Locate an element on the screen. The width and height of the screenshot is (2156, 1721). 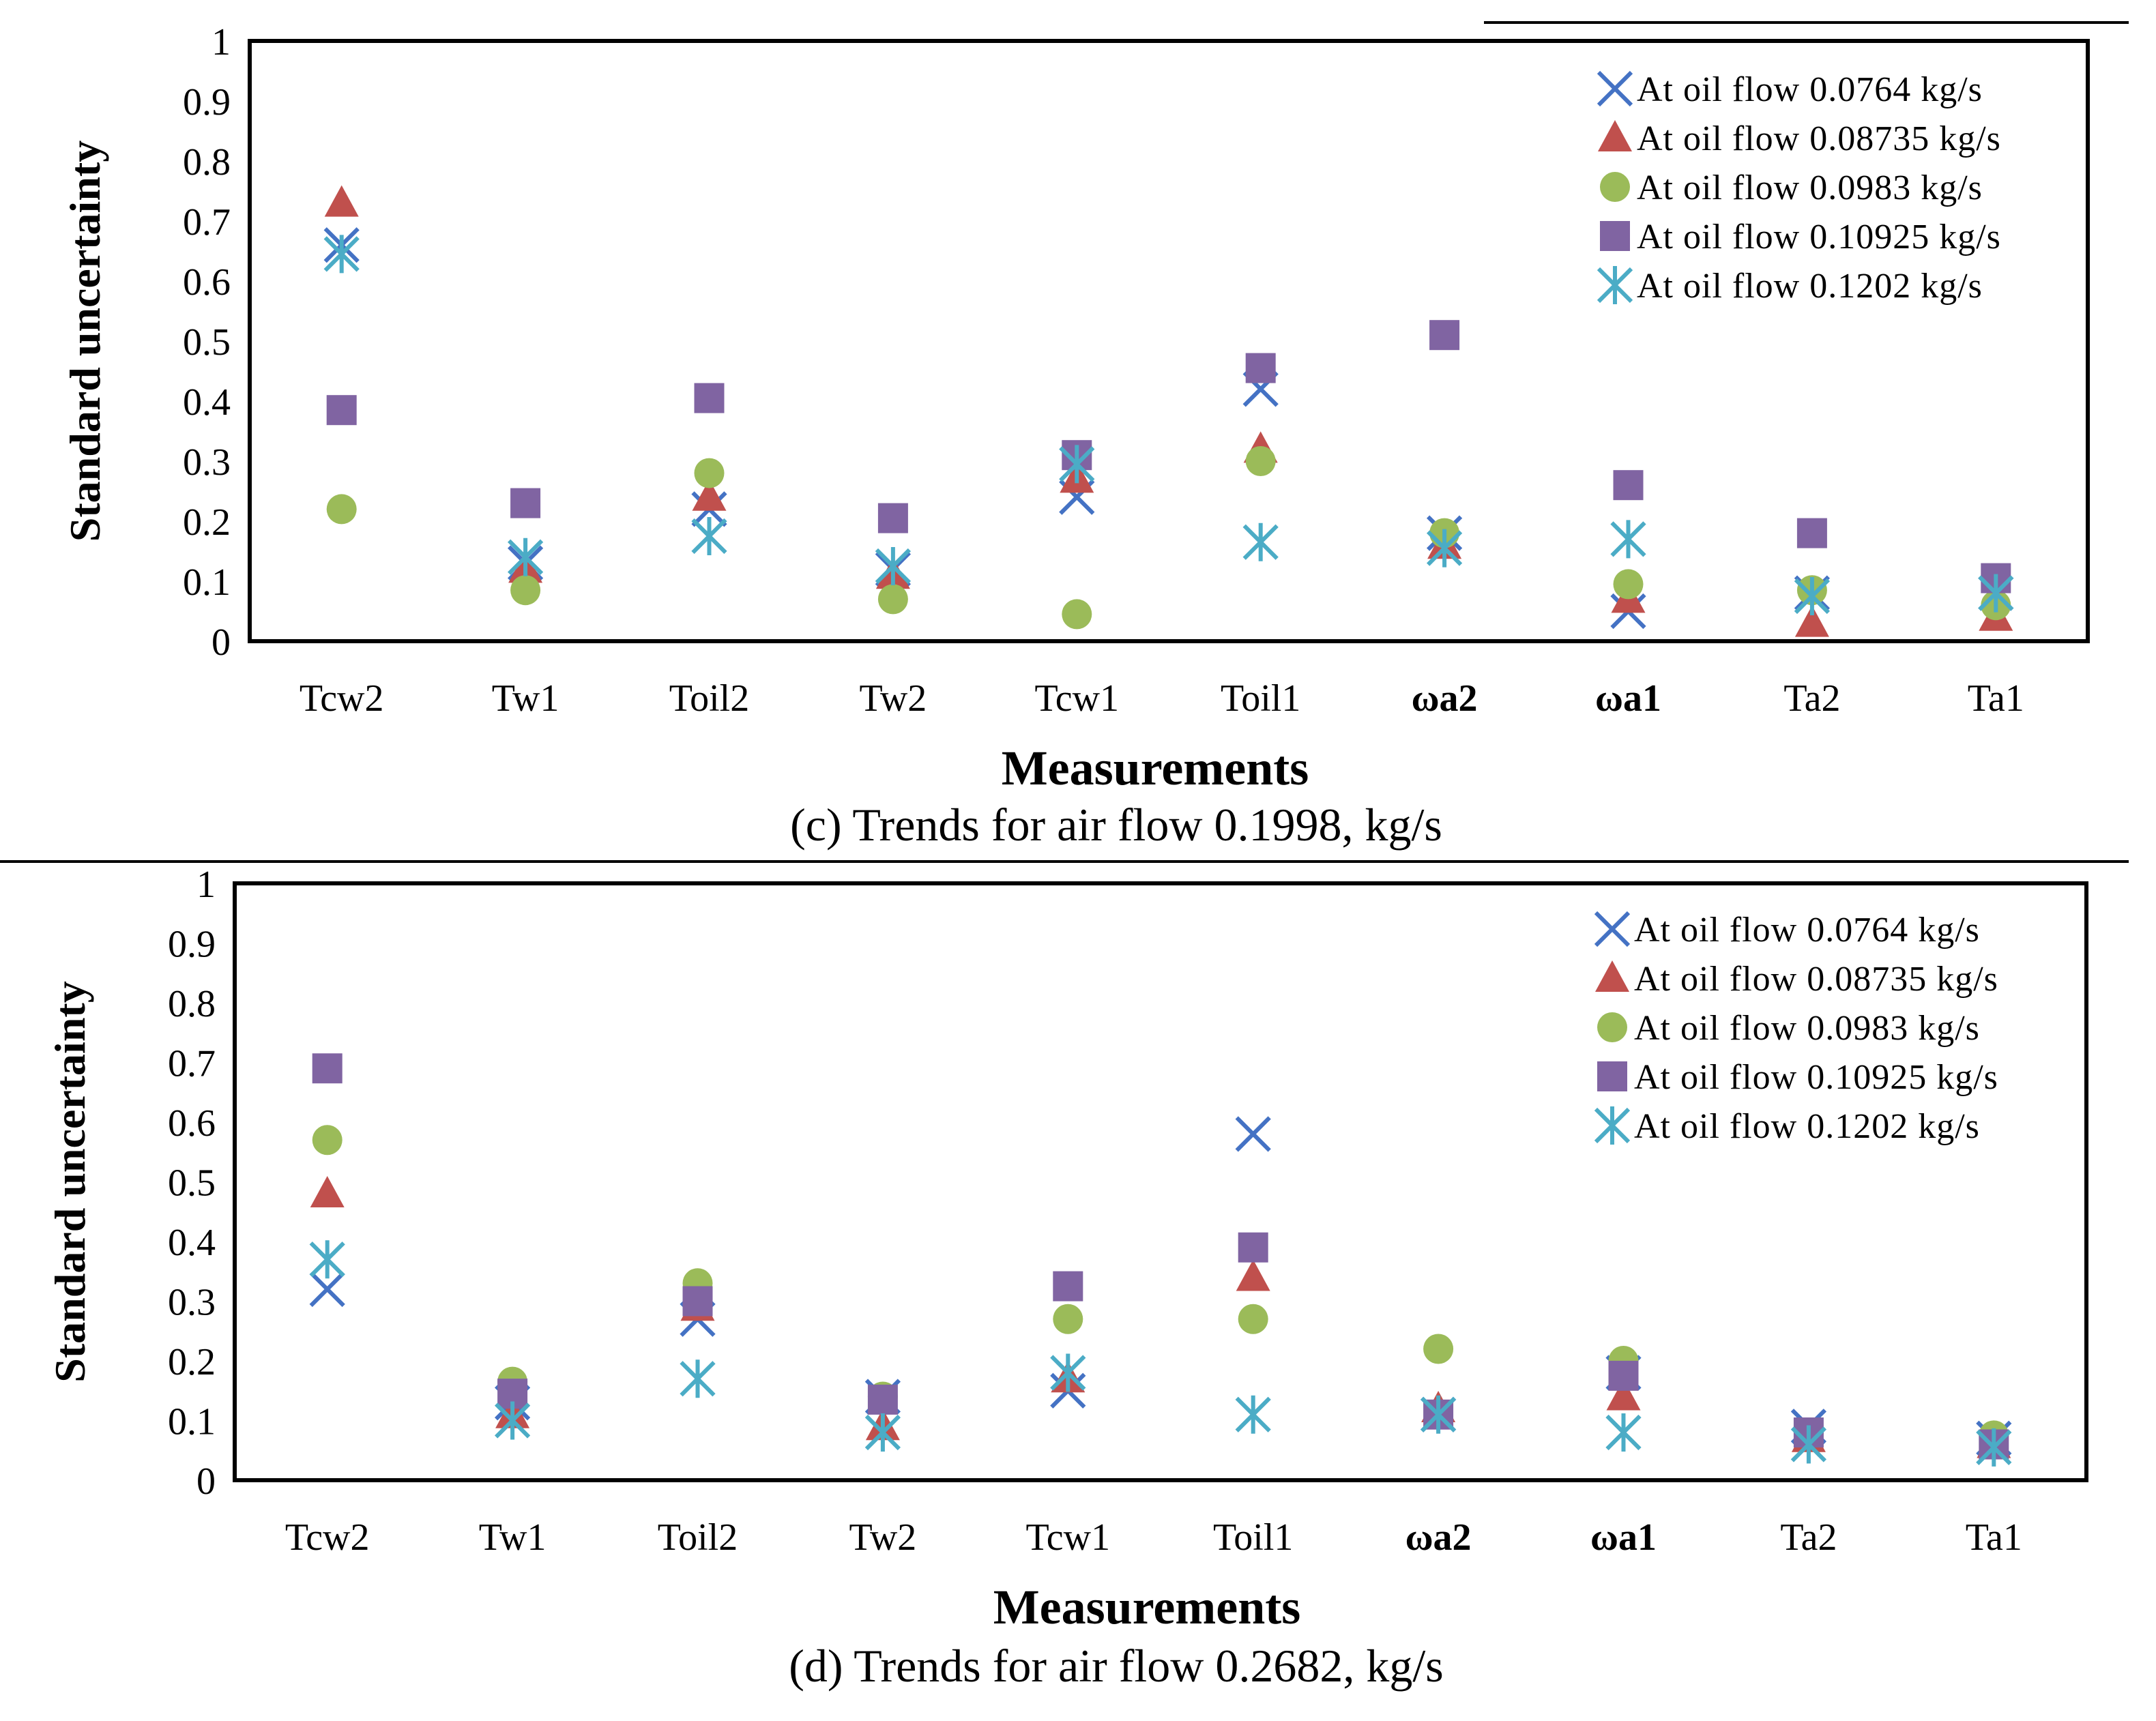
y-tick-label: 0.6 is located at coordinates (207, 283).